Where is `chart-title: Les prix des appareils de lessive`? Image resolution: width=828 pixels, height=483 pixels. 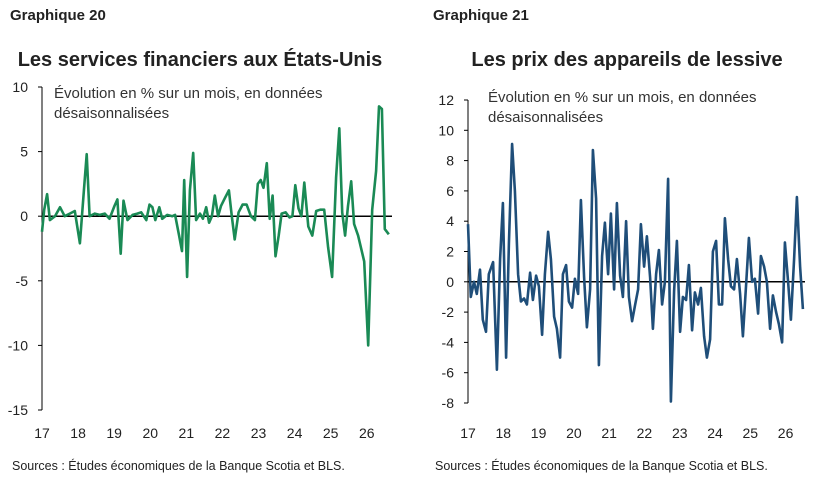 chart-title: Les prix des appareils de lessive is located at coordinates (626, 60).